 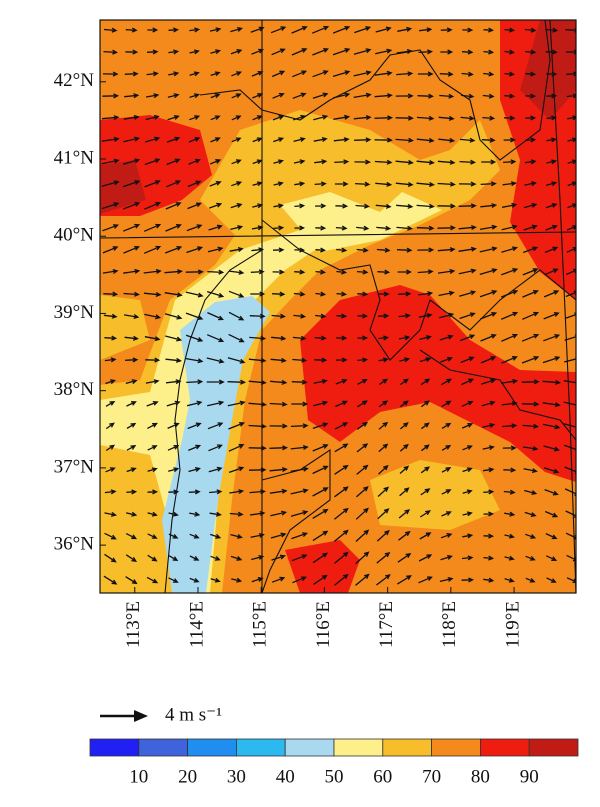 What do you see at coordinates (323, 624) in the screenshot?
I see `x-tick-label: 116°E` at bounding box center [323, 624].